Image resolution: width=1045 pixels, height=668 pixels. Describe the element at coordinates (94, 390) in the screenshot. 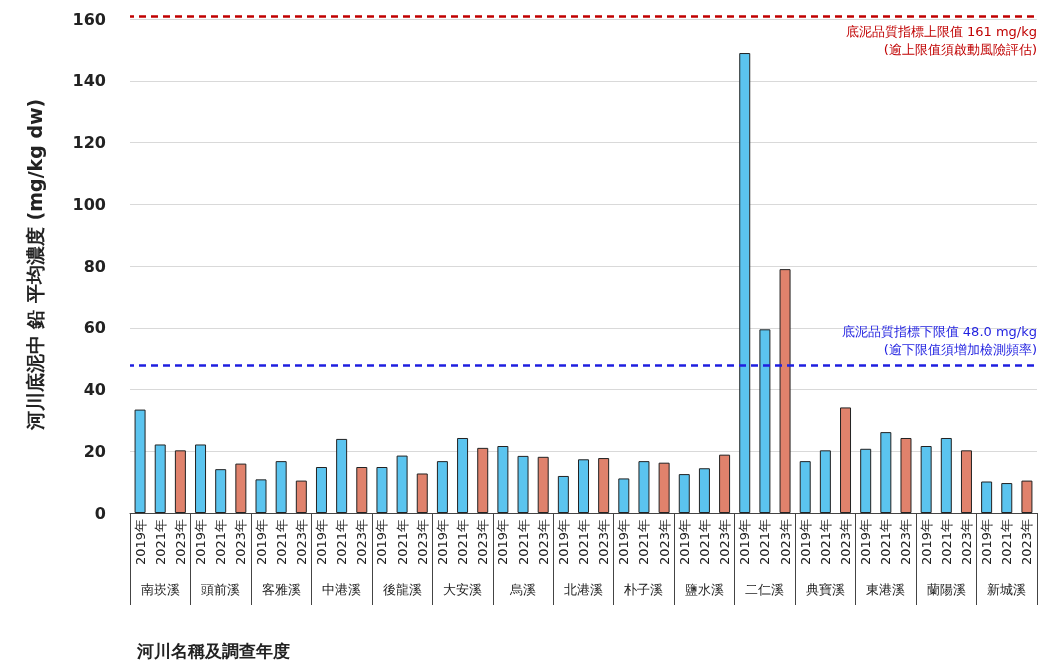

I see `y-tick-label: 40` at that location.